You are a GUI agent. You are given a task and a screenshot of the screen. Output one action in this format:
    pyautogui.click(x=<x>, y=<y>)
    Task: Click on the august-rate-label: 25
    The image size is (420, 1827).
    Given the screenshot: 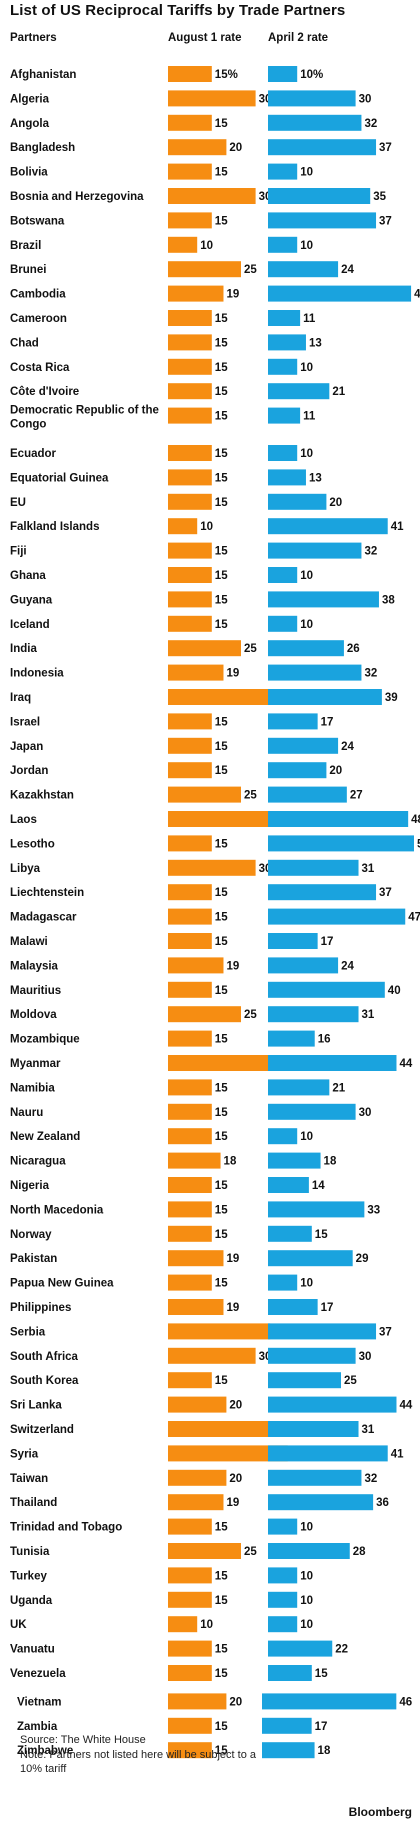 What is the action you would take?
    pyautogui.click(x=250, y=270)
    